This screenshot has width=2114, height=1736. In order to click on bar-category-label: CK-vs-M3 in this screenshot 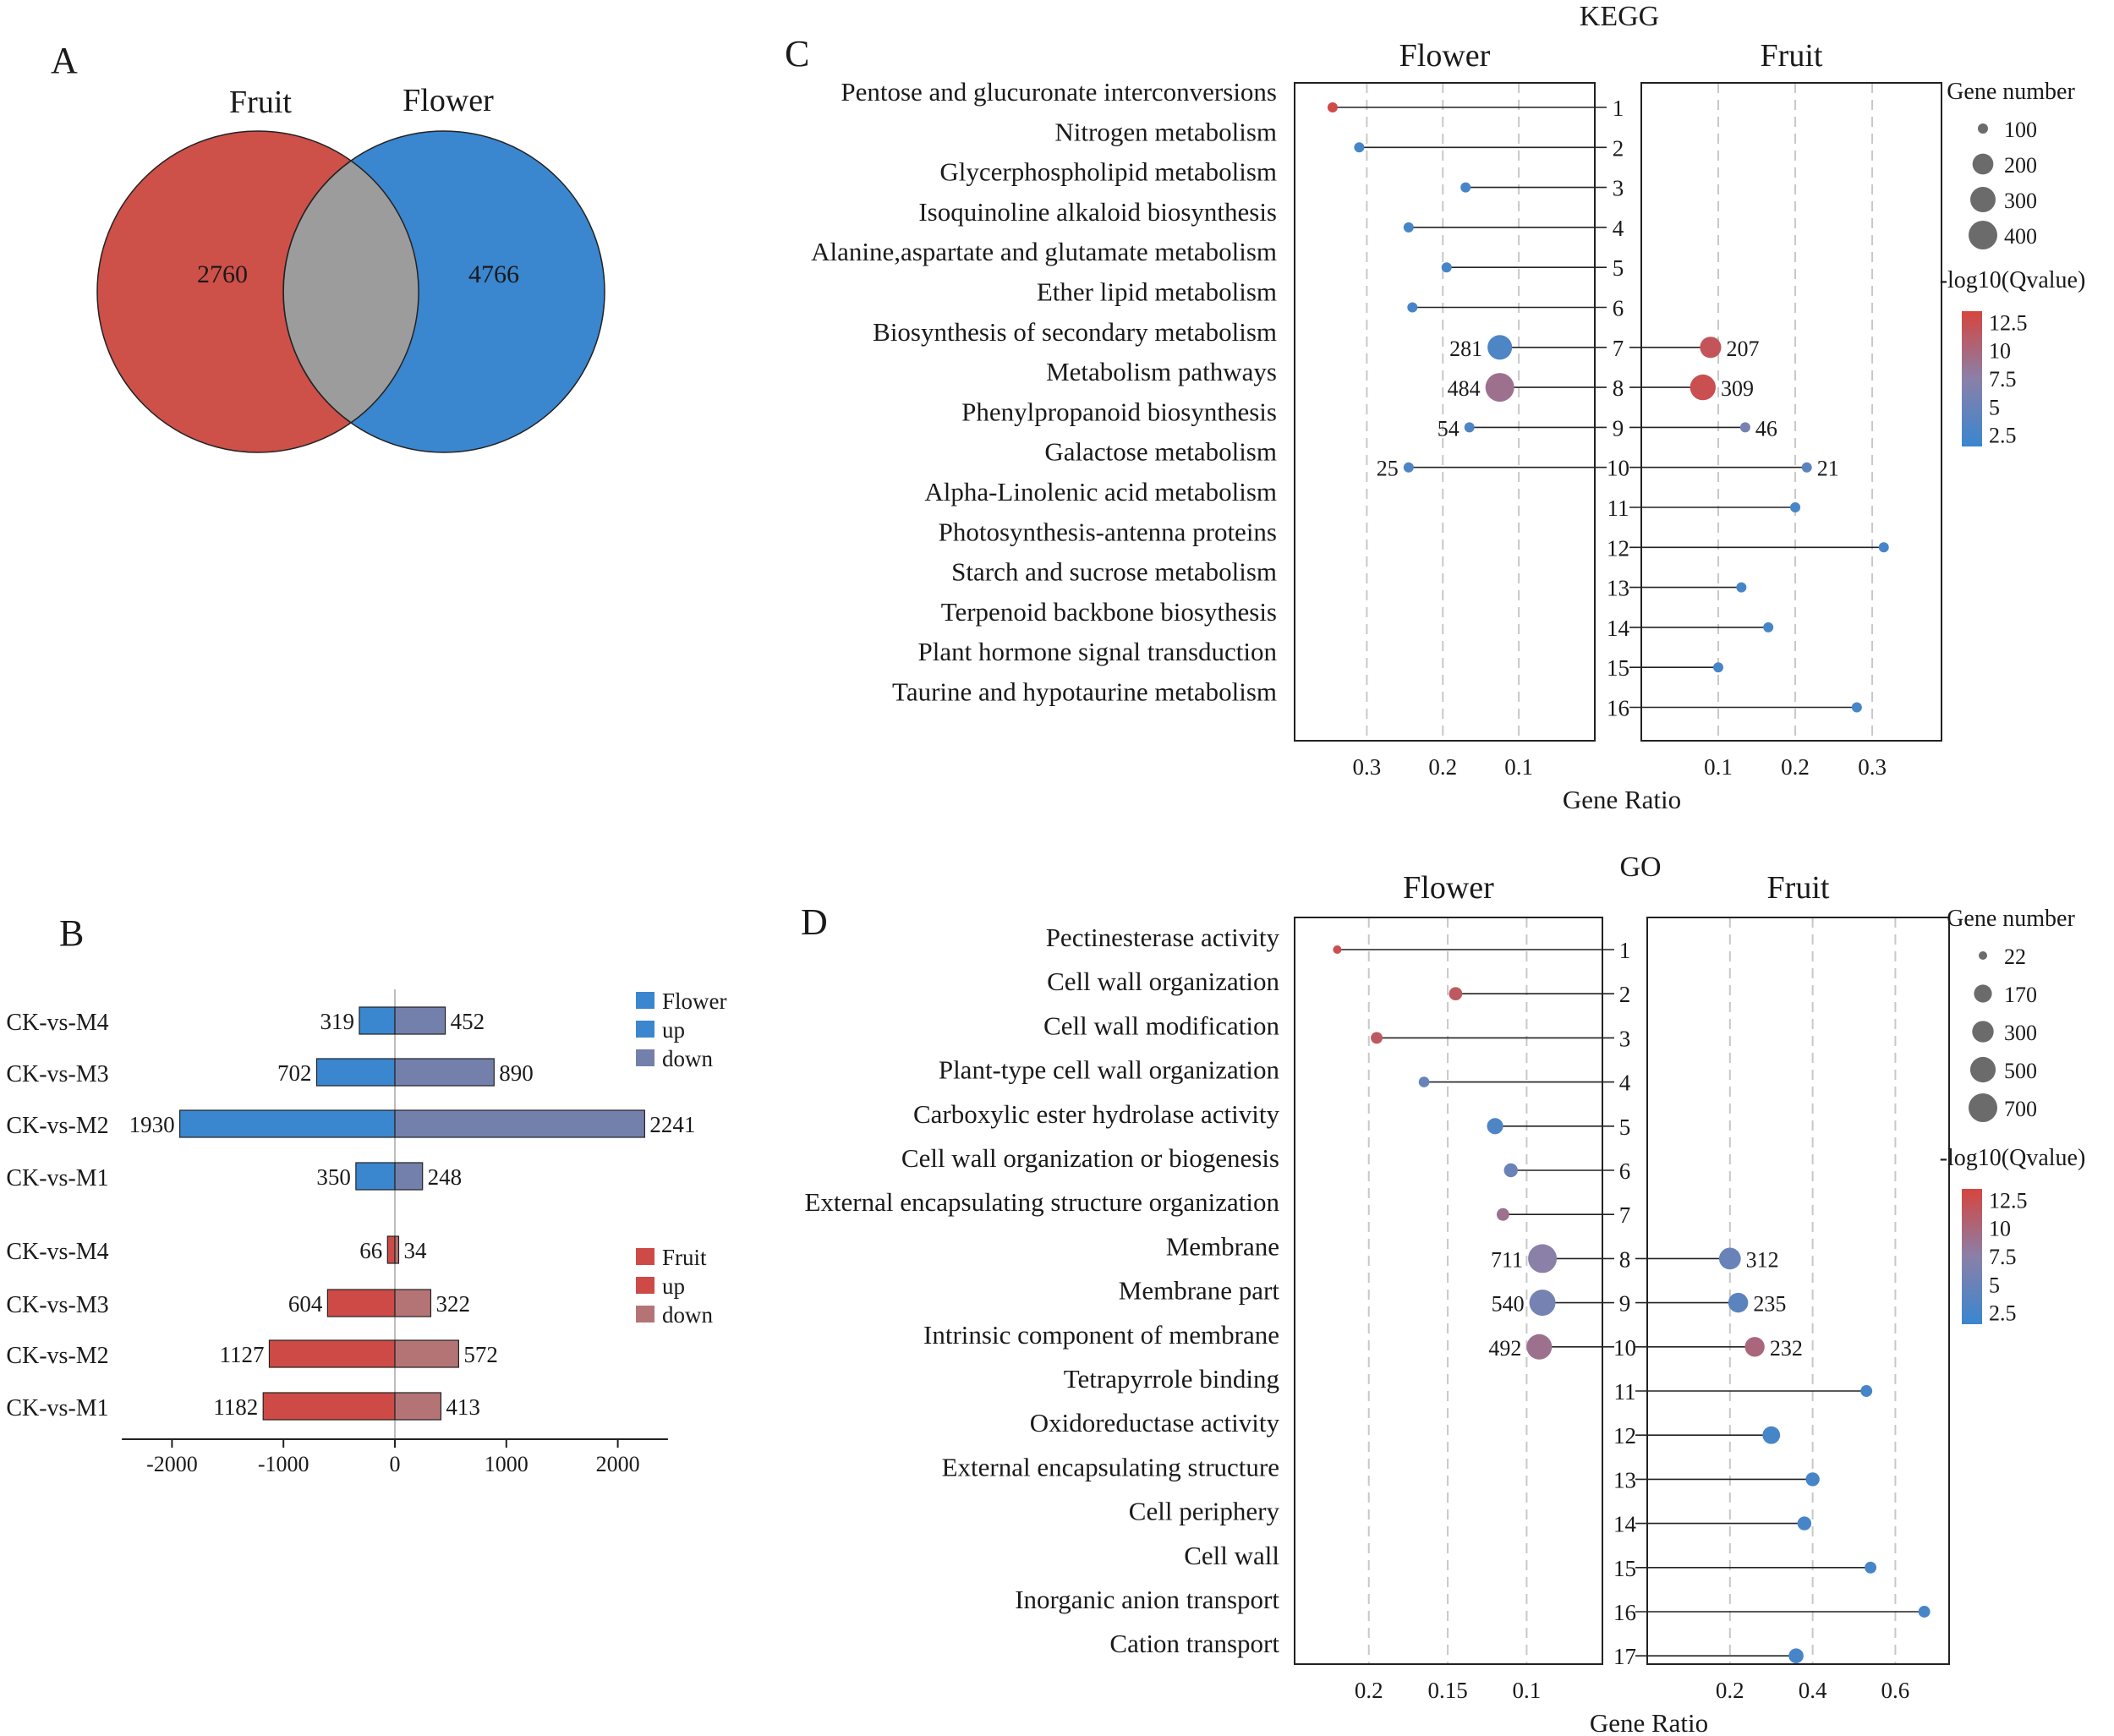, I will do `click(57, 1305)`.